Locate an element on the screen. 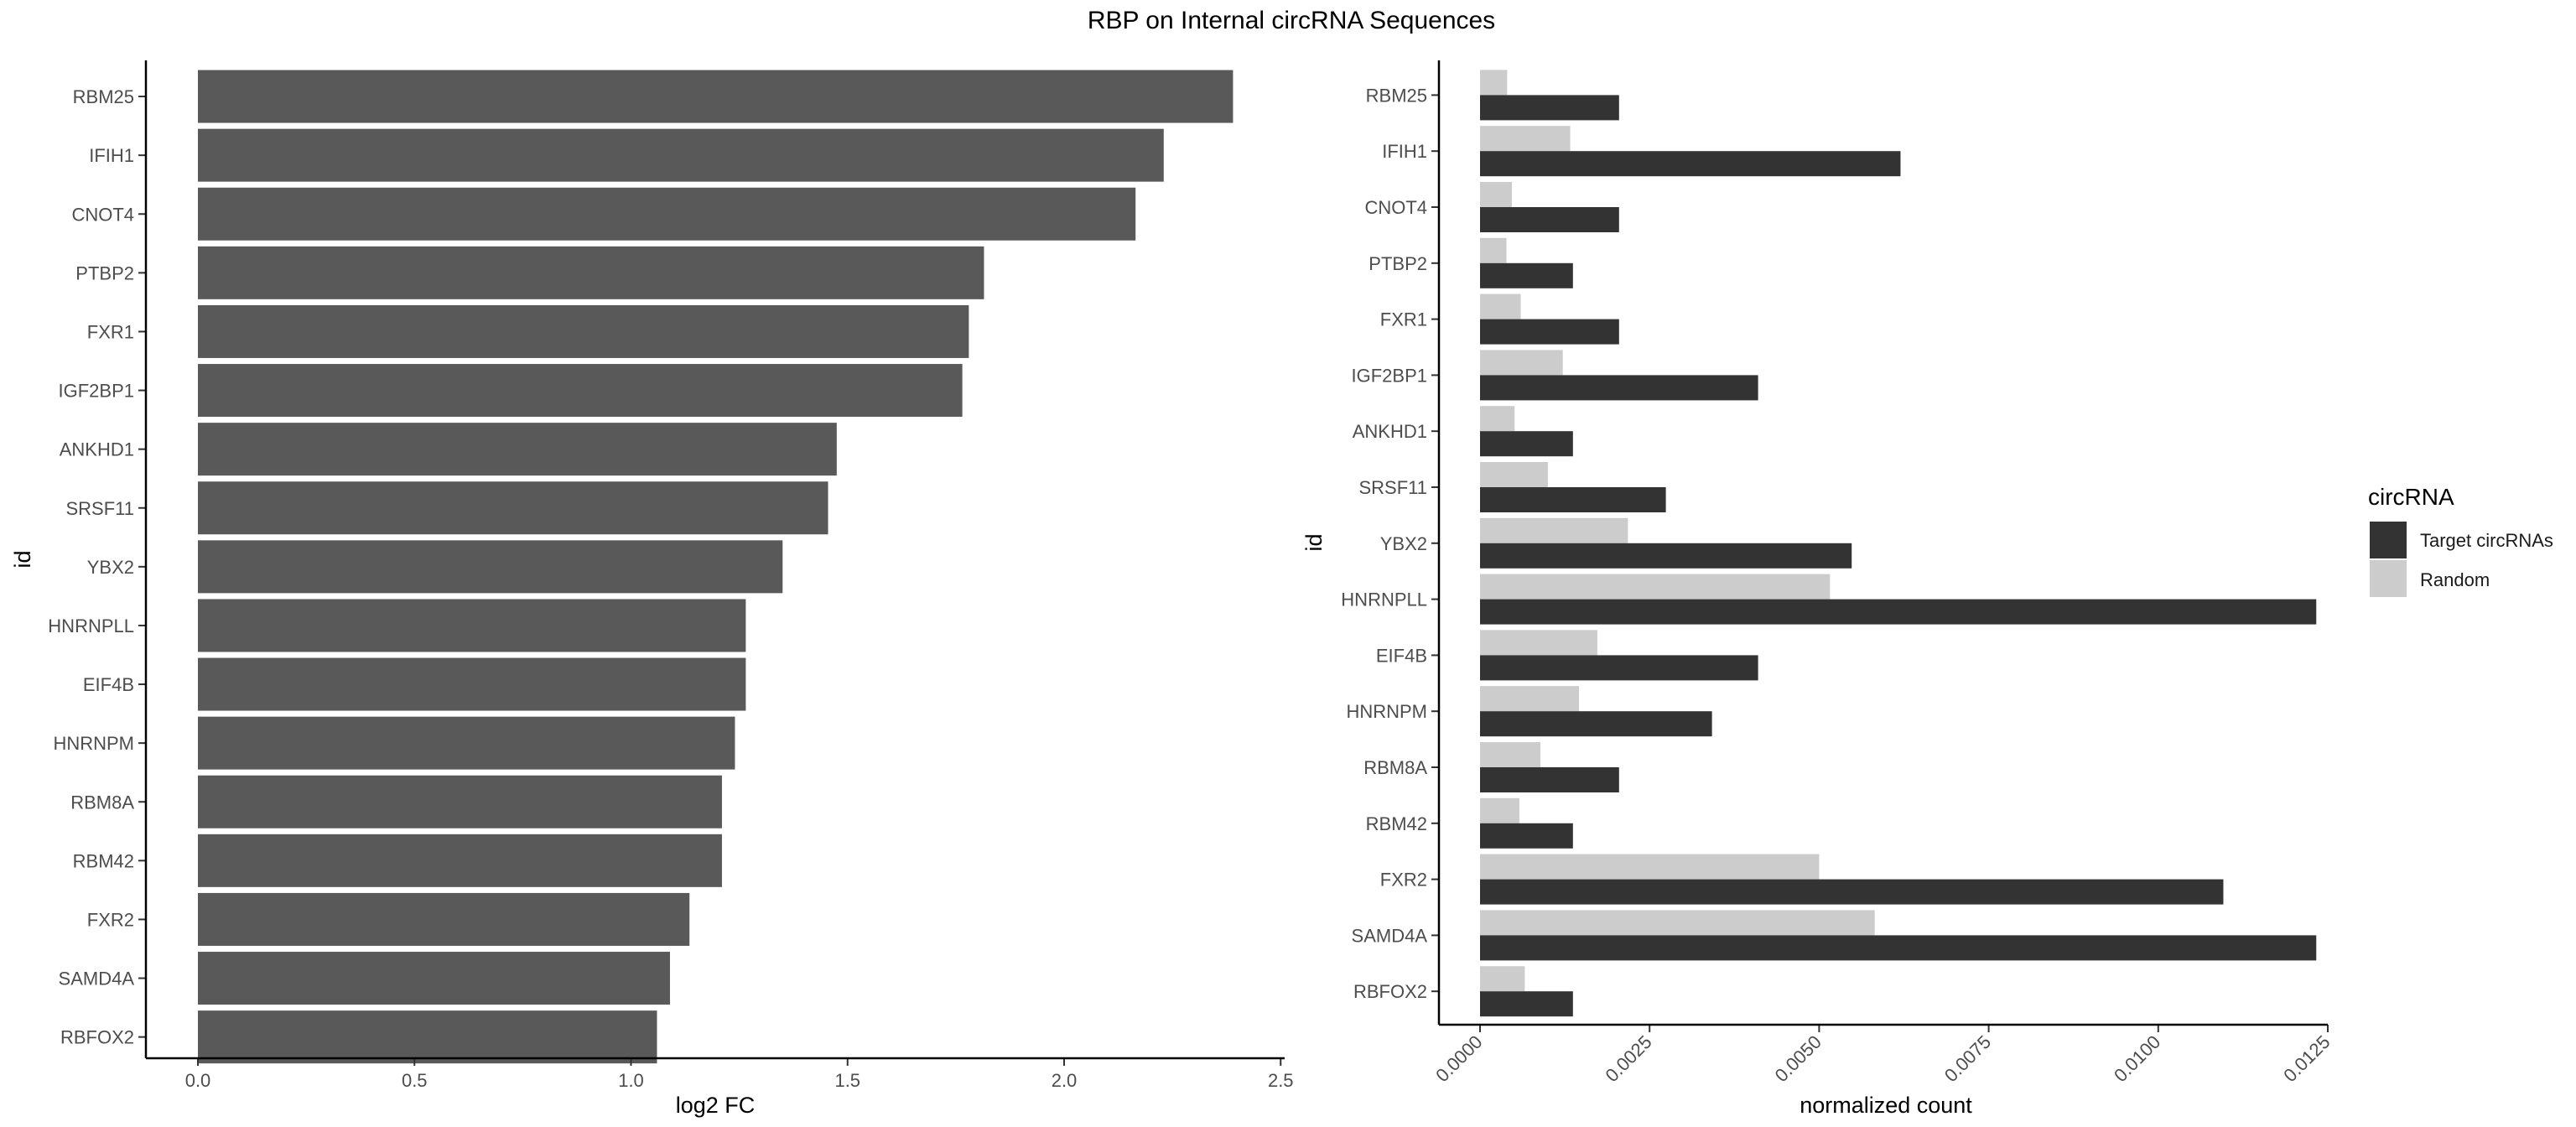 Image resolution: width=2576 pixels, height=1127 pixels. bar-target-ybx2 is located at coordinates (1666, 556).